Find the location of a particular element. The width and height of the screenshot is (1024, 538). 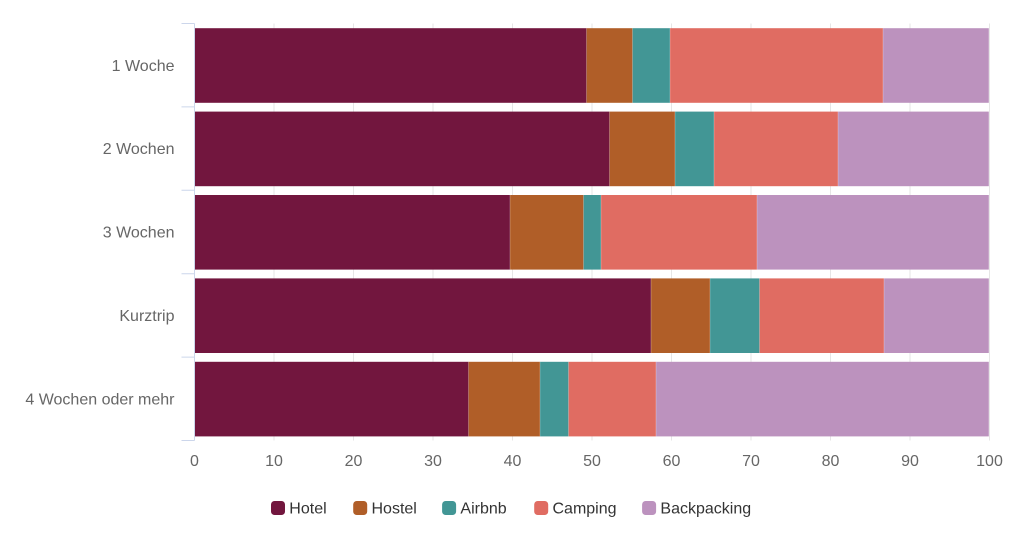

svg-text: 2 Wochen is located at coordinates (139, 149).